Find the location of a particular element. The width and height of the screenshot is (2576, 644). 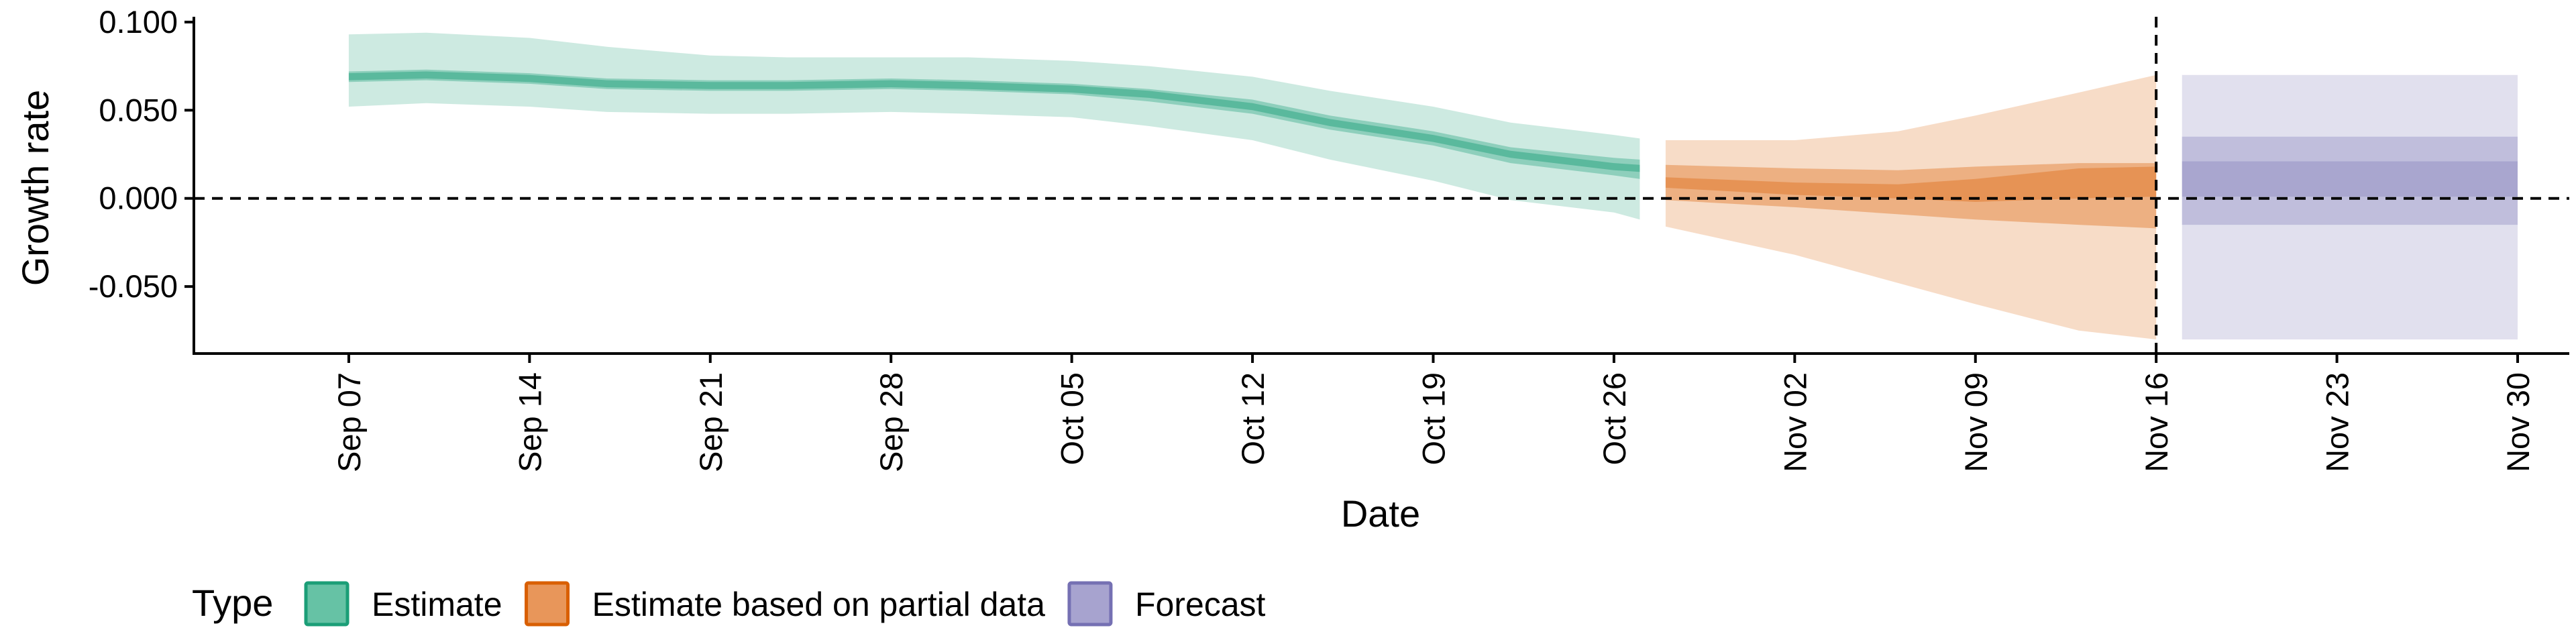

y-tick-label: 0.100 is located at coordinates (138, 22).